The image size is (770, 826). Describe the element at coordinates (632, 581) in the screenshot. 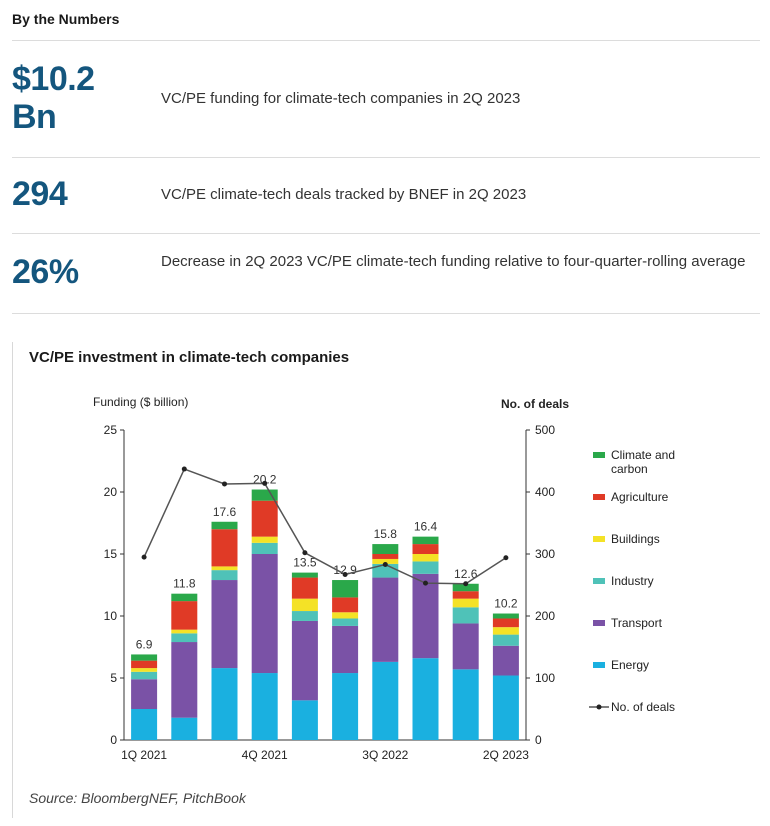

I see `legend-label: Industry` at that location.